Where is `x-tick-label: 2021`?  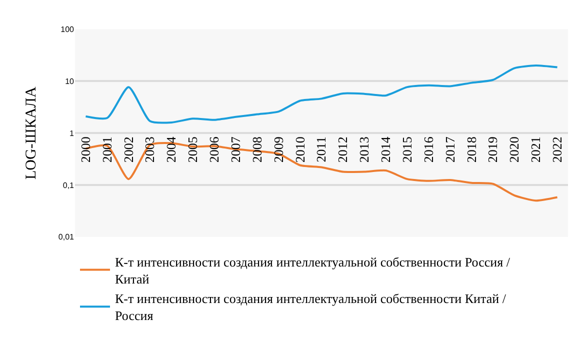
x-tick-label: 2021 is located at coordinates (536, 149).